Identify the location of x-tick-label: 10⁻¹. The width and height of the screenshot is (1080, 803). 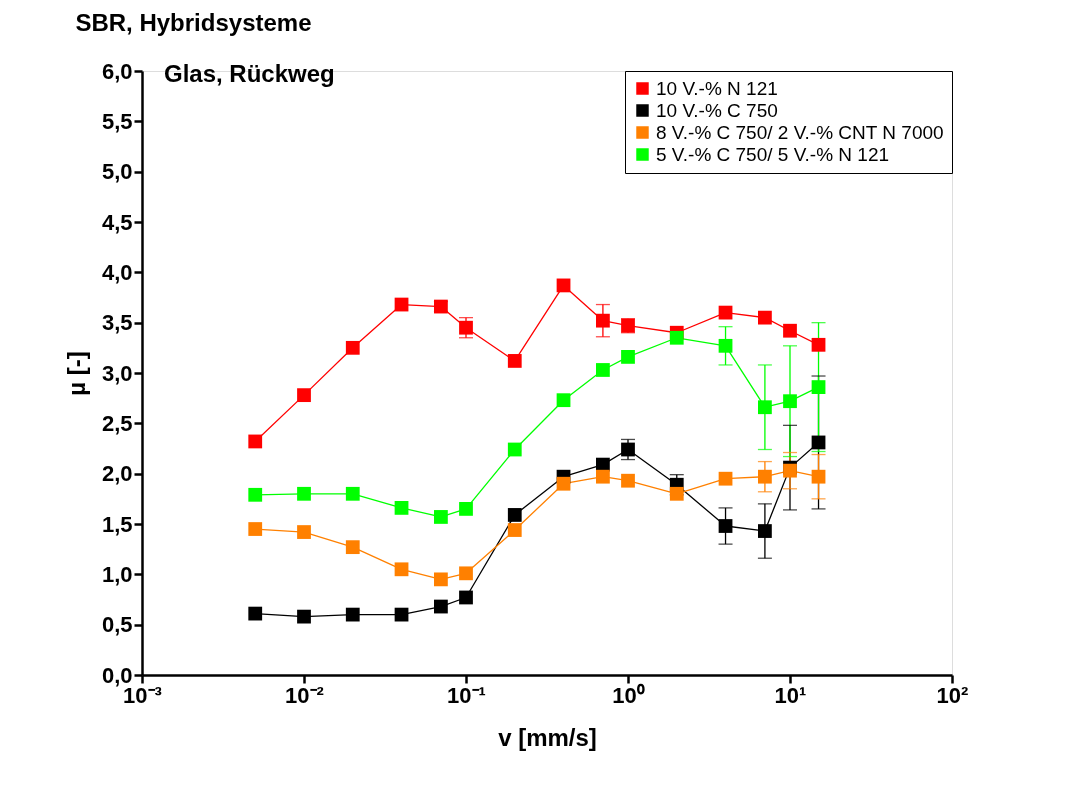
(466, 695).